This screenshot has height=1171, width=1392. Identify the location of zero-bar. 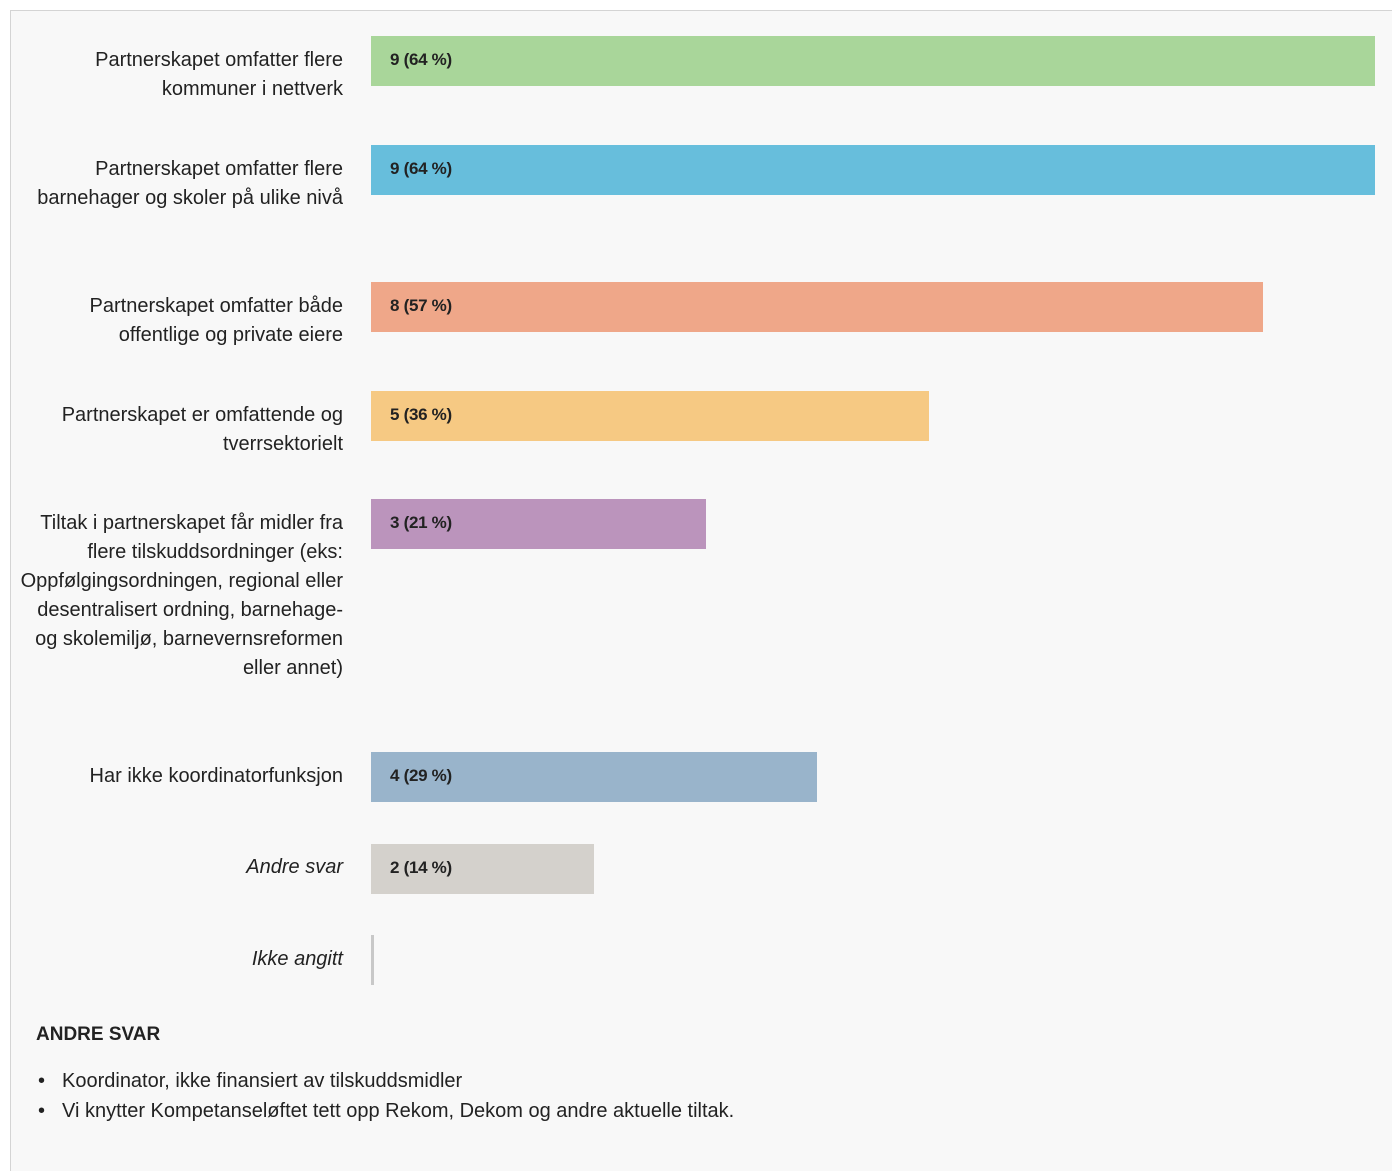
(372, 960).